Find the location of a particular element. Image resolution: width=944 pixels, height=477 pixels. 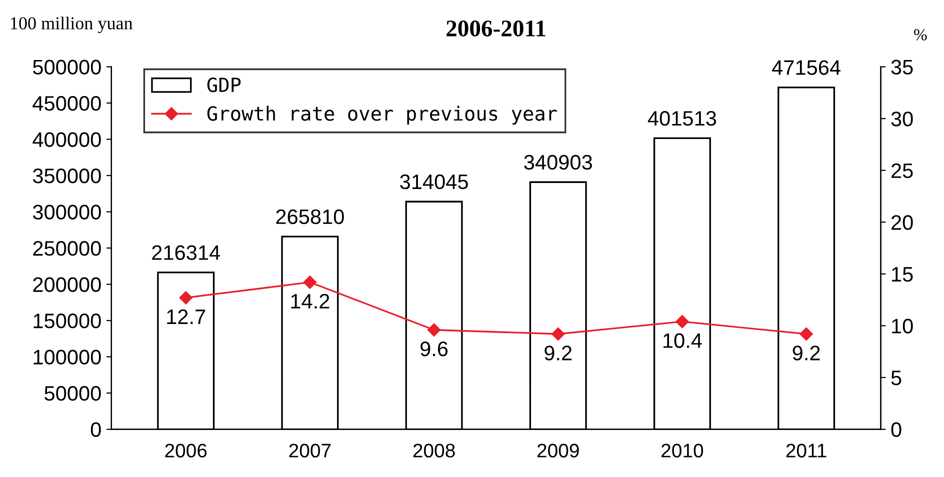

y2-tick-label: 25 is located at coordinates (902, 170).